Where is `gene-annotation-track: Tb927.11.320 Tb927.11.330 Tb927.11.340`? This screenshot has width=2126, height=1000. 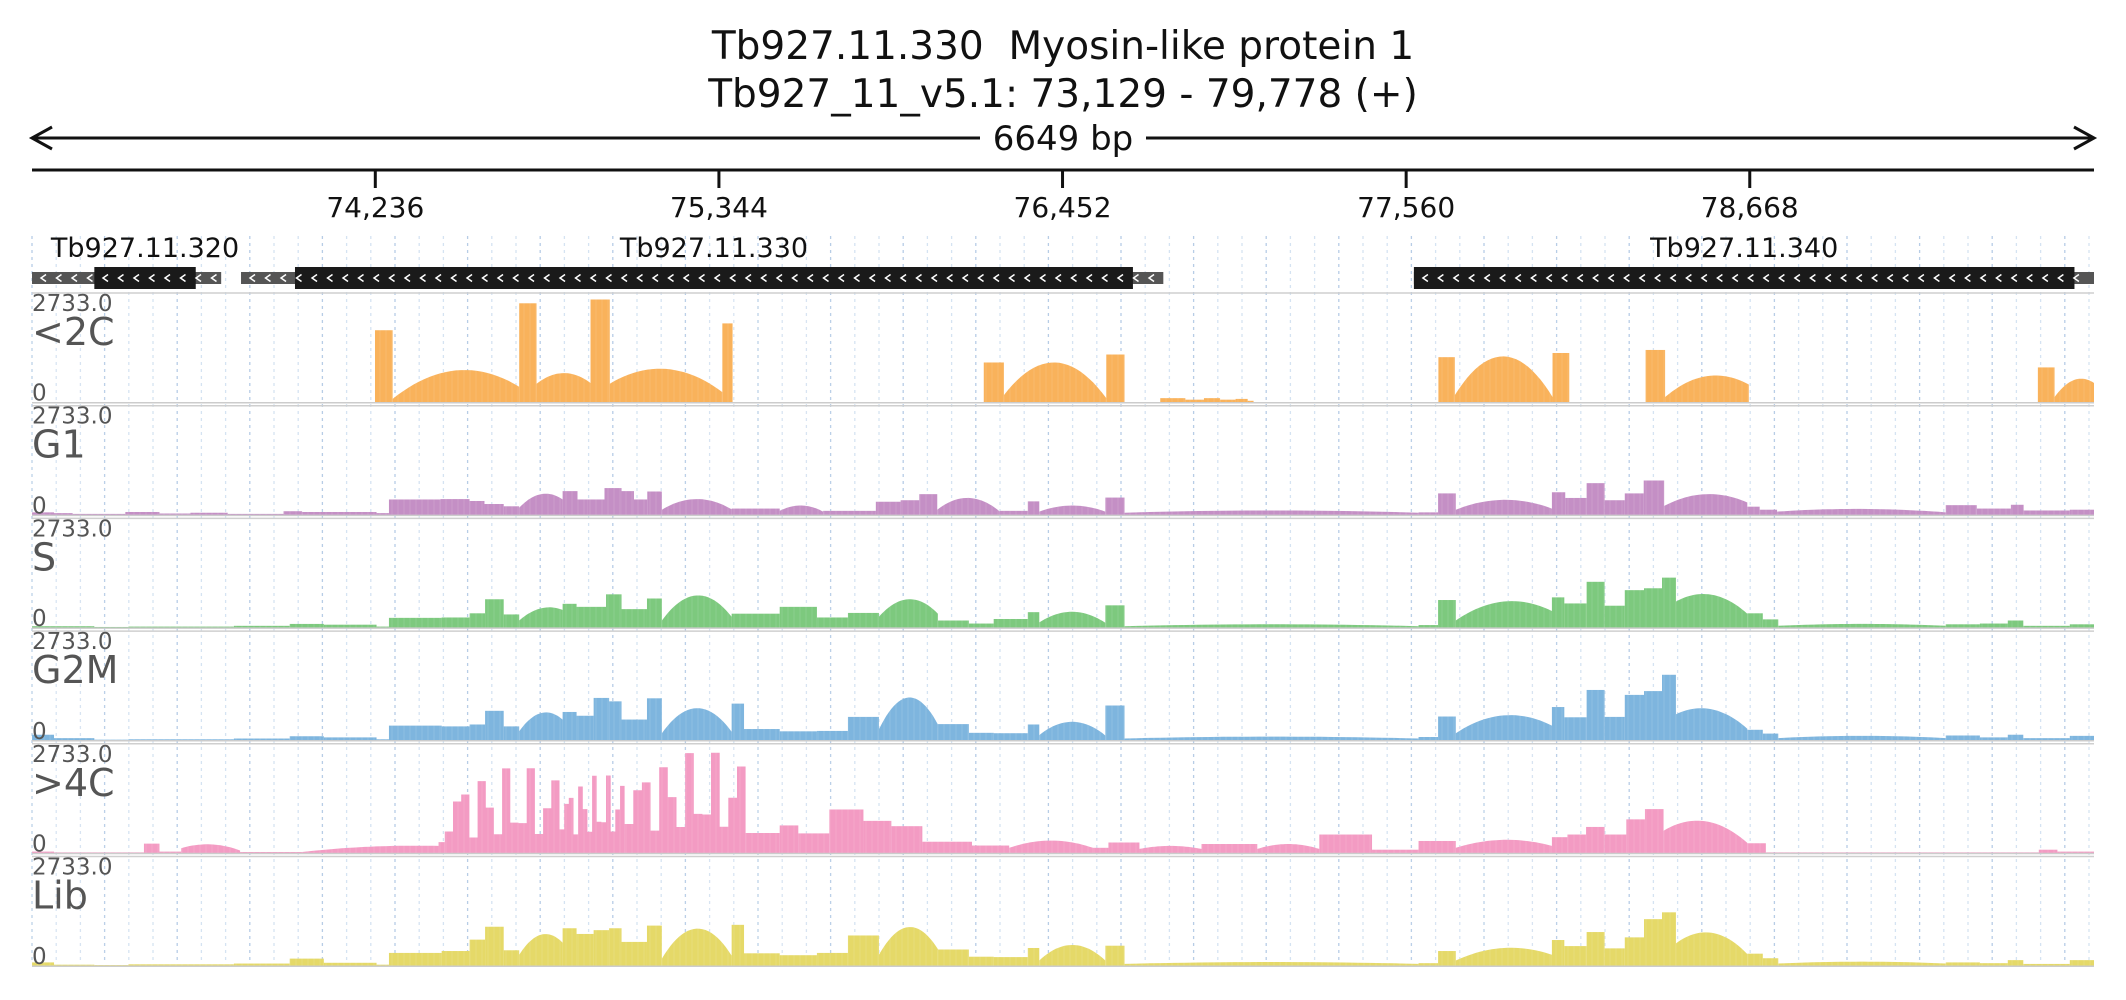
gene-annotation-track: Tb927.11.320 Tb927.11.330 Tb927.11.340 is located at coordinates (1063, 261).